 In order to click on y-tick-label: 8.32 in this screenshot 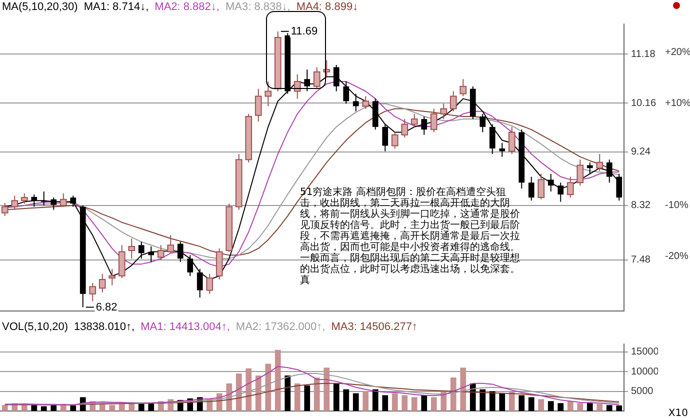, I will do `click(641, 206)`.